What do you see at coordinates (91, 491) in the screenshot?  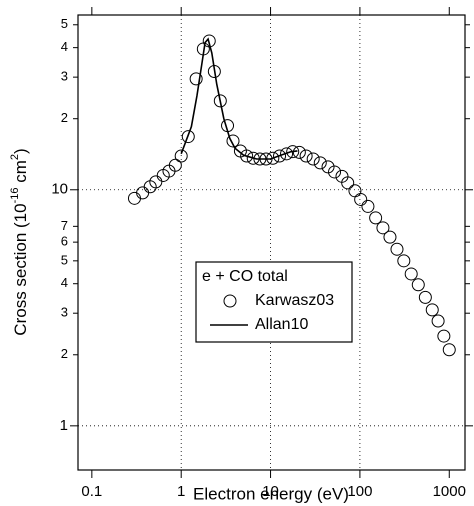 I see `x-tick-label: 0.1` at bounding box center [91, 491].